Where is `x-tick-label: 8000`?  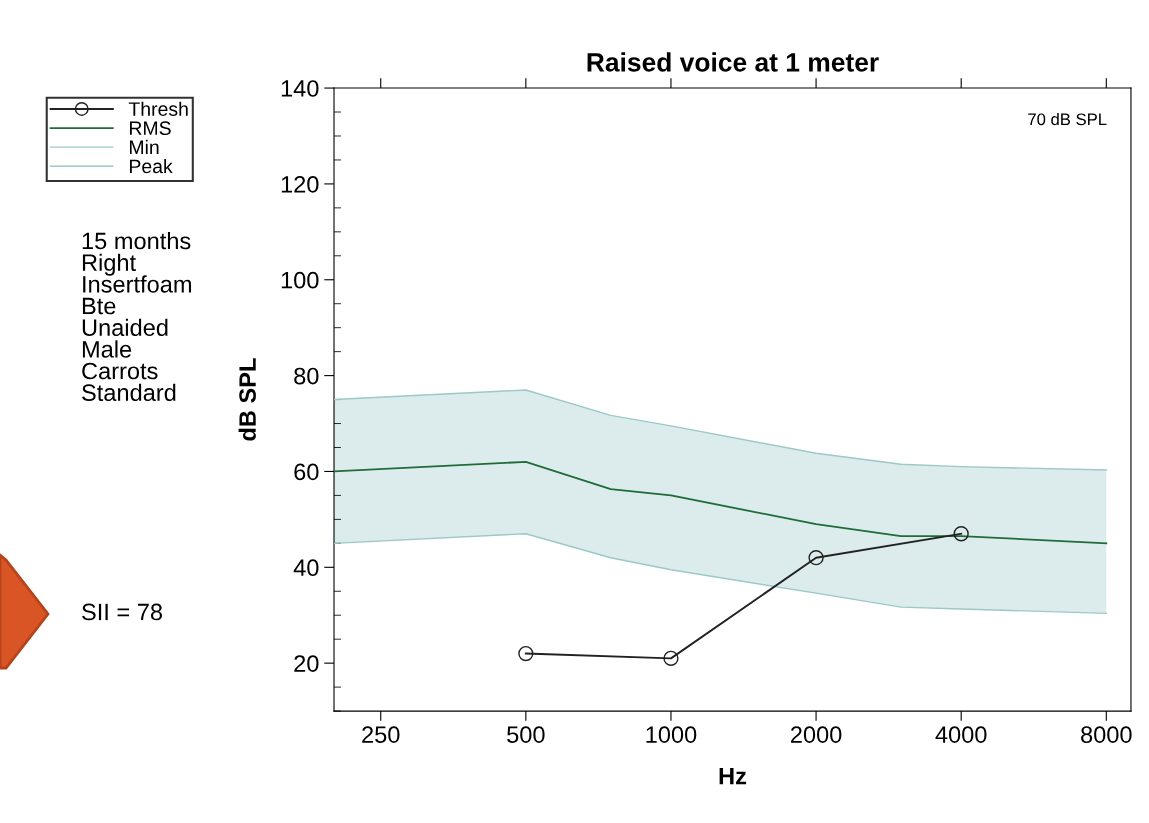
x-tick-label: 8000 is located at coordinates (1106, 734).